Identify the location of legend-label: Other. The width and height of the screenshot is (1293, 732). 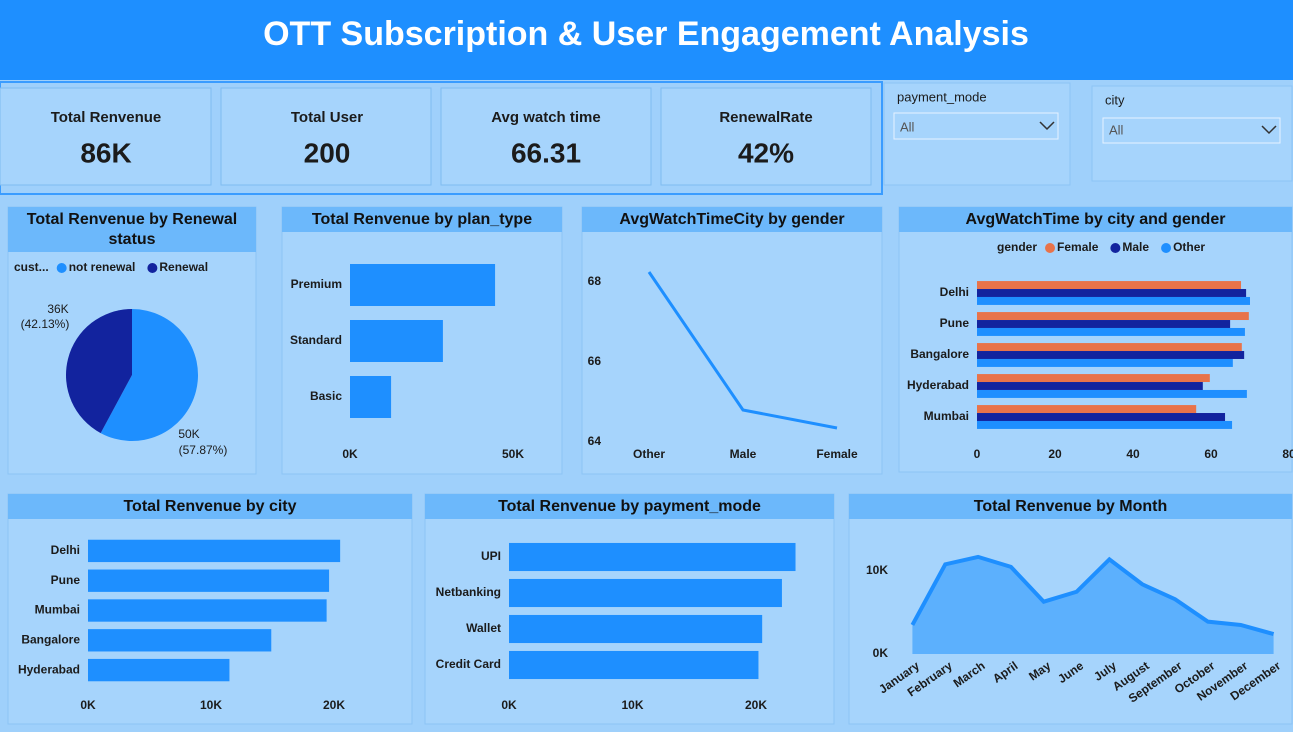
(1189, 247).